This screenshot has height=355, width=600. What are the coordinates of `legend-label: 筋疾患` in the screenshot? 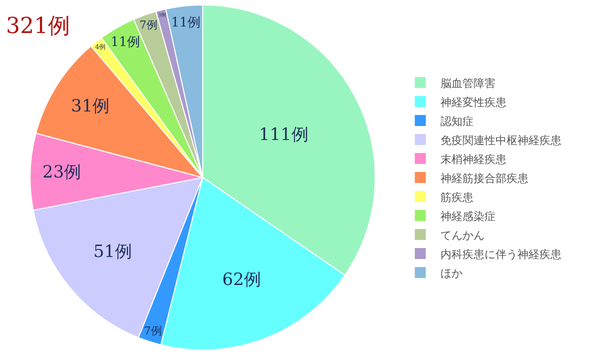 It's located at (457, 197).